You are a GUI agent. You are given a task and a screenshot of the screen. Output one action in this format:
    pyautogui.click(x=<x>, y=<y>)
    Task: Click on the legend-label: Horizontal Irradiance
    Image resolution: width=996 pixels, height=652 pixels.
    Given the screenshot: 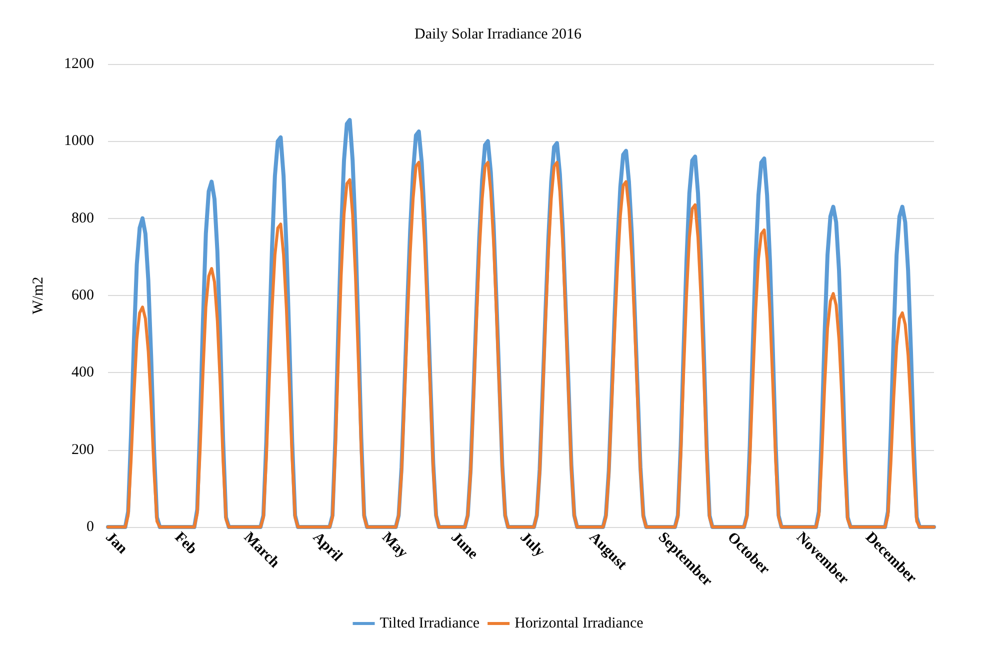 What is the action you would take?
    pyautogui.click(x=579, y=624)
    